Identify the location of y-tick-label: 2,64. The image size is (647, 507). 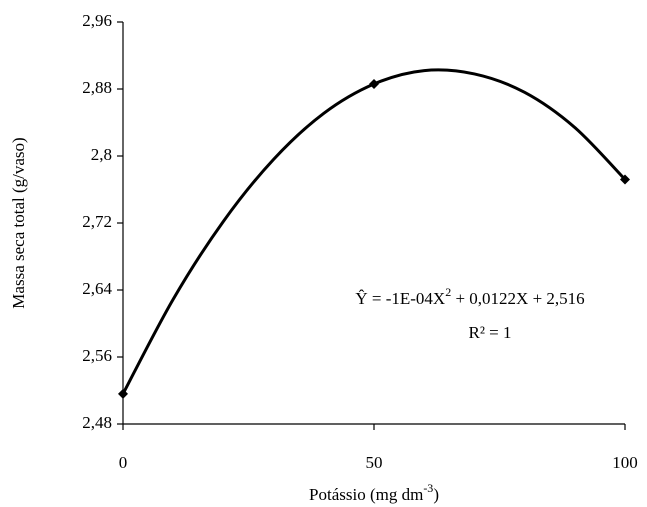
(97, 288).